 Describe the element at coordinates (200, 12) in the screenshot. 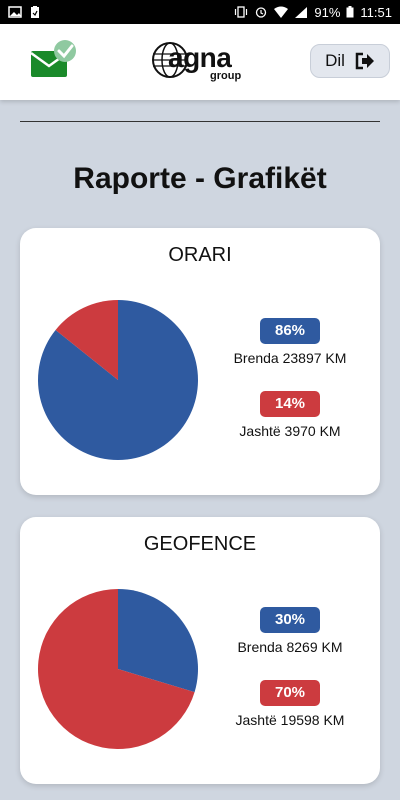

I see `status-bar: 91% 11:51` at that location.